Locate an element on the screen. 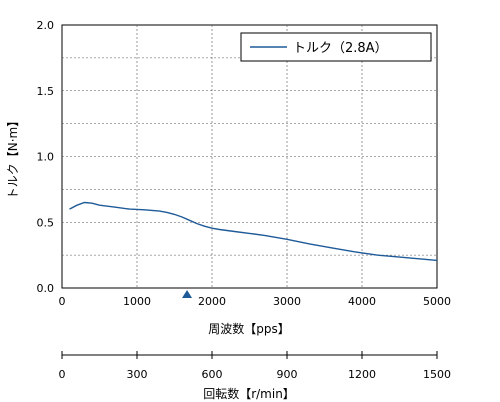 This screenshot has height=402, width=500. x-tick-label: 3000 is located at coordinates (287, 301).